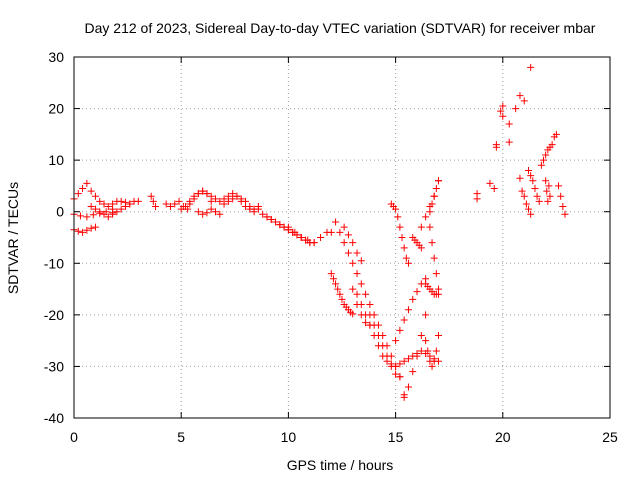 This screenshot has height=480, width=640. Describe the element at coordinates (54, 263) in the screenshot. I see `y-tick-label: -10` at that location.